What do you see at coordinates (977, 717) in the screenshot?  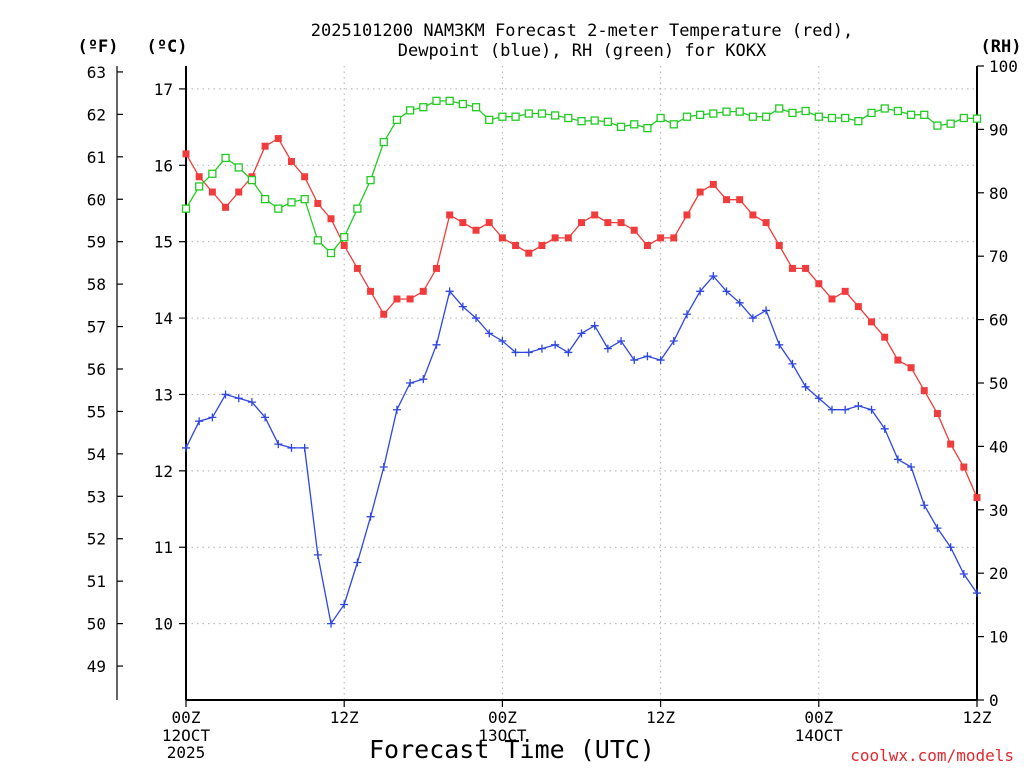 I see `x-tick-label: 12Z` at bounding box center [977, 717].